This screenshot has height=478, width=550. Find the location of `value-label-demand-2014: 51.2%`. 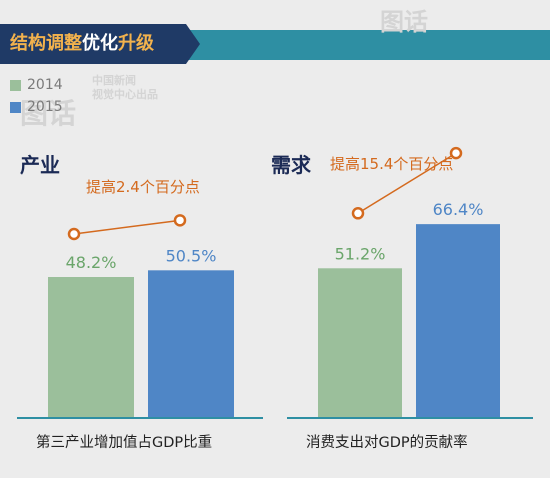

value-label-demand-2014: 51.2% is located at coordinates (360, 253).